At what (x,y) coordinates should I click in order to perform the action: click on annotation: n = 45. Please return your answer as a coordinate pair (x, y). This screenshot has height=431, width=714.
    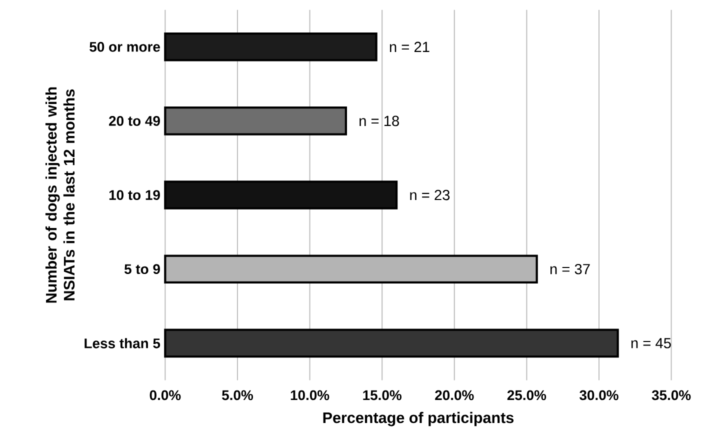
    Looking at the image, I should click on (651, 343).